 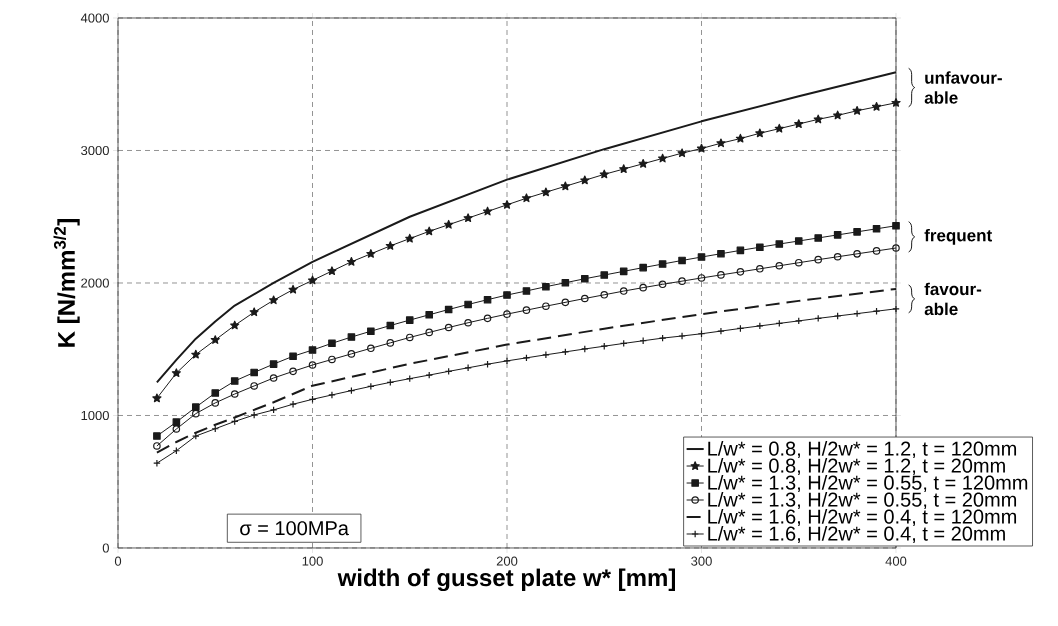 I want to click on y-tick-label: 4000, so click(x=94, y=18).